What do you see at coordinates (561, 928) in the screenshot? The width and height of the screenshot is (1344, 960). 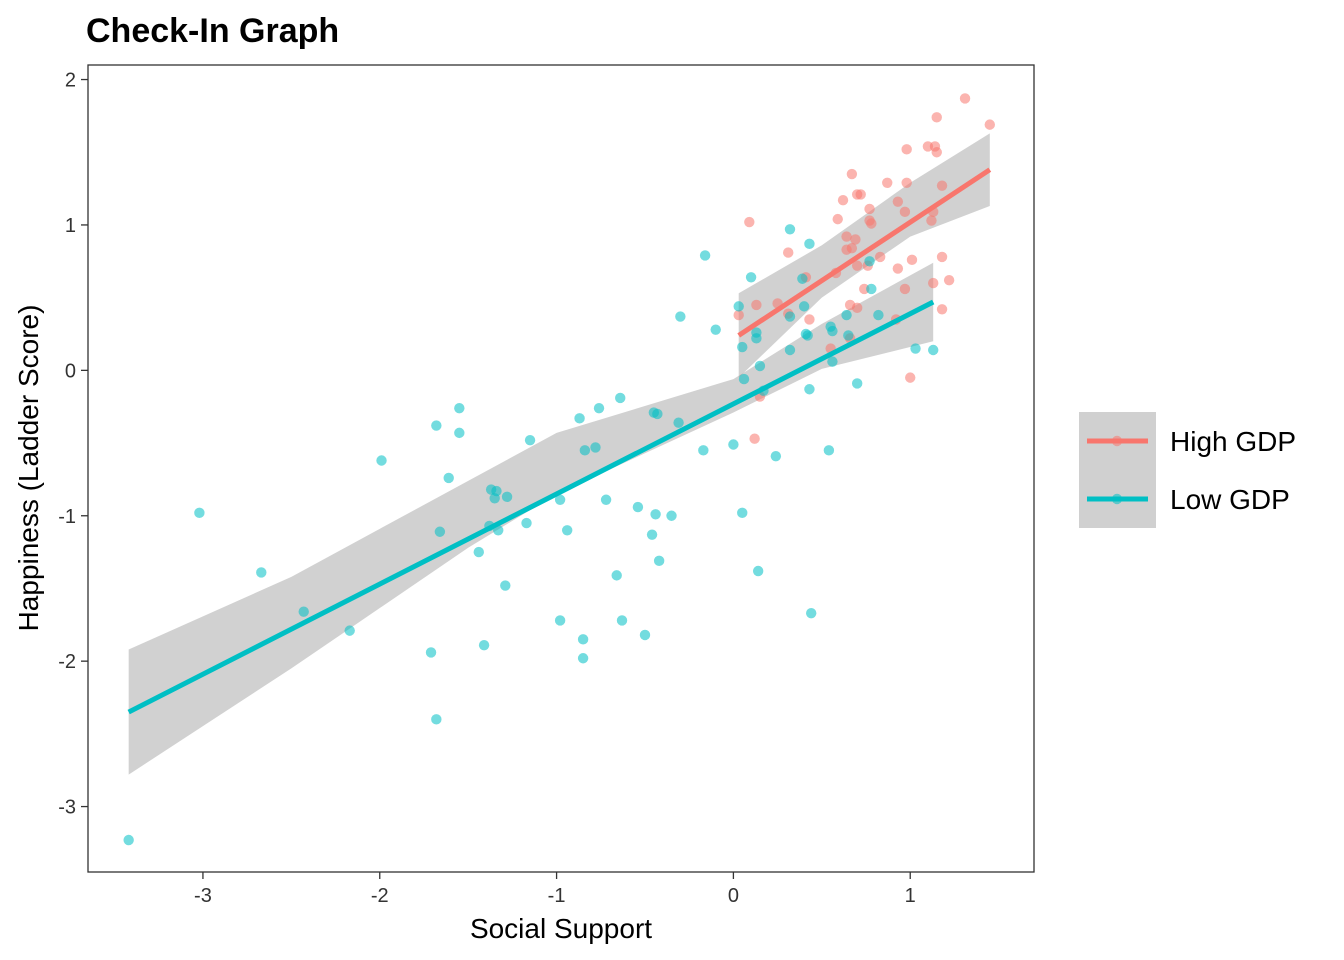 I see `x-axis-title: Social Support` at bounding box center [561, 928].